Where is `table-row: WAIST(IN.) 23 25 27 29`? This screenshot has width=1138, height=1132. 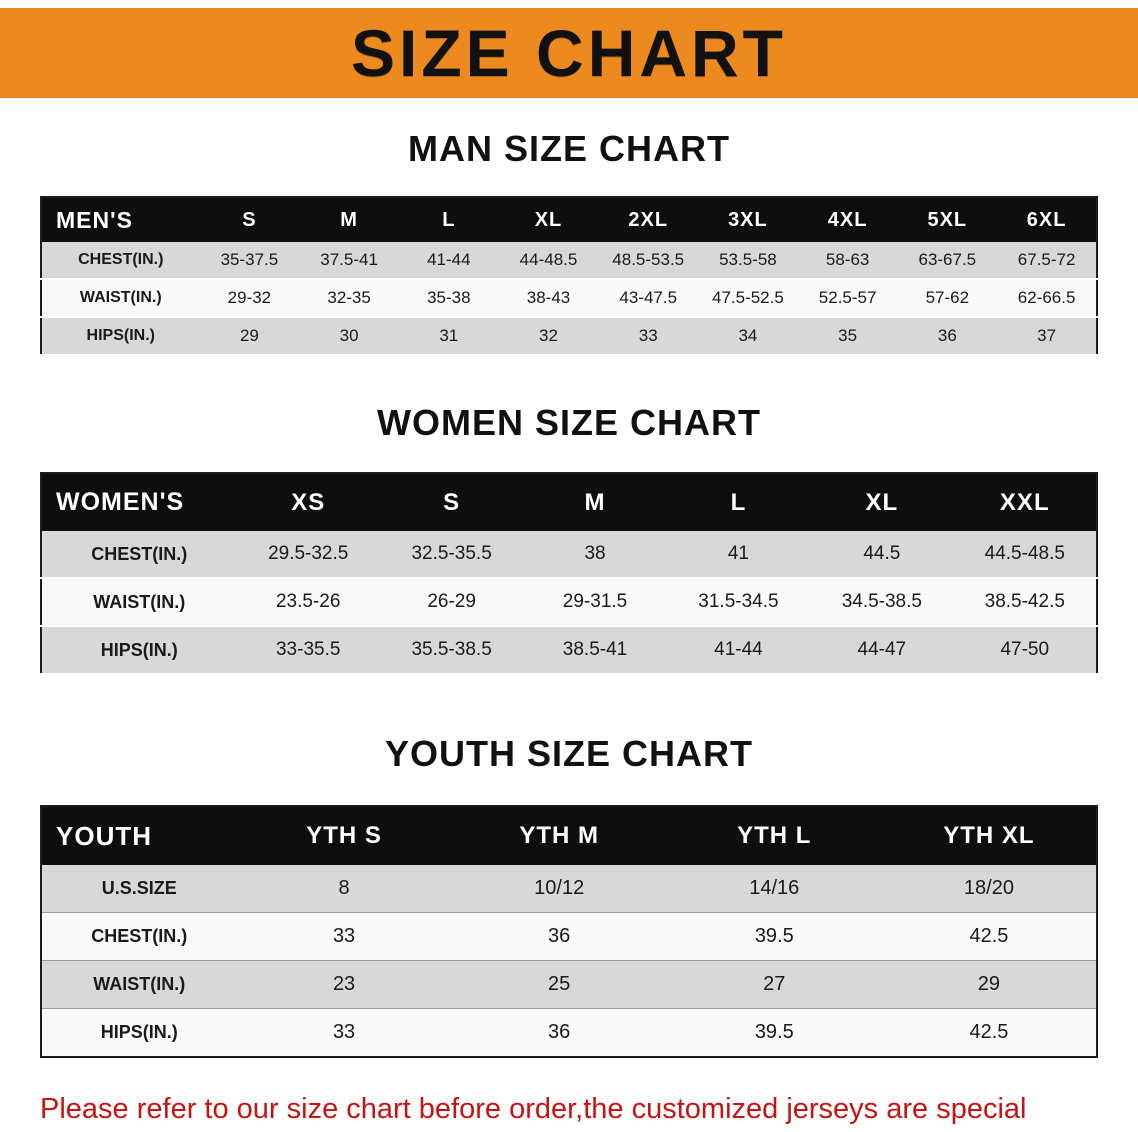
table-row: WAIST(IN.) 23 25 27 29 is located at coordinates (569, 984).